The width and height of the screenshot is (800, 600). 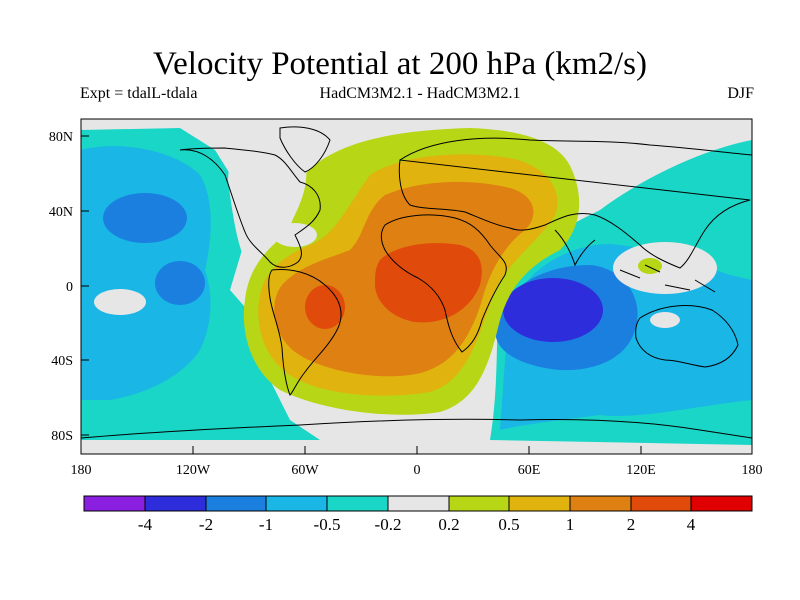 I want to click on coastline-greenland, so click(x=305, y=149).